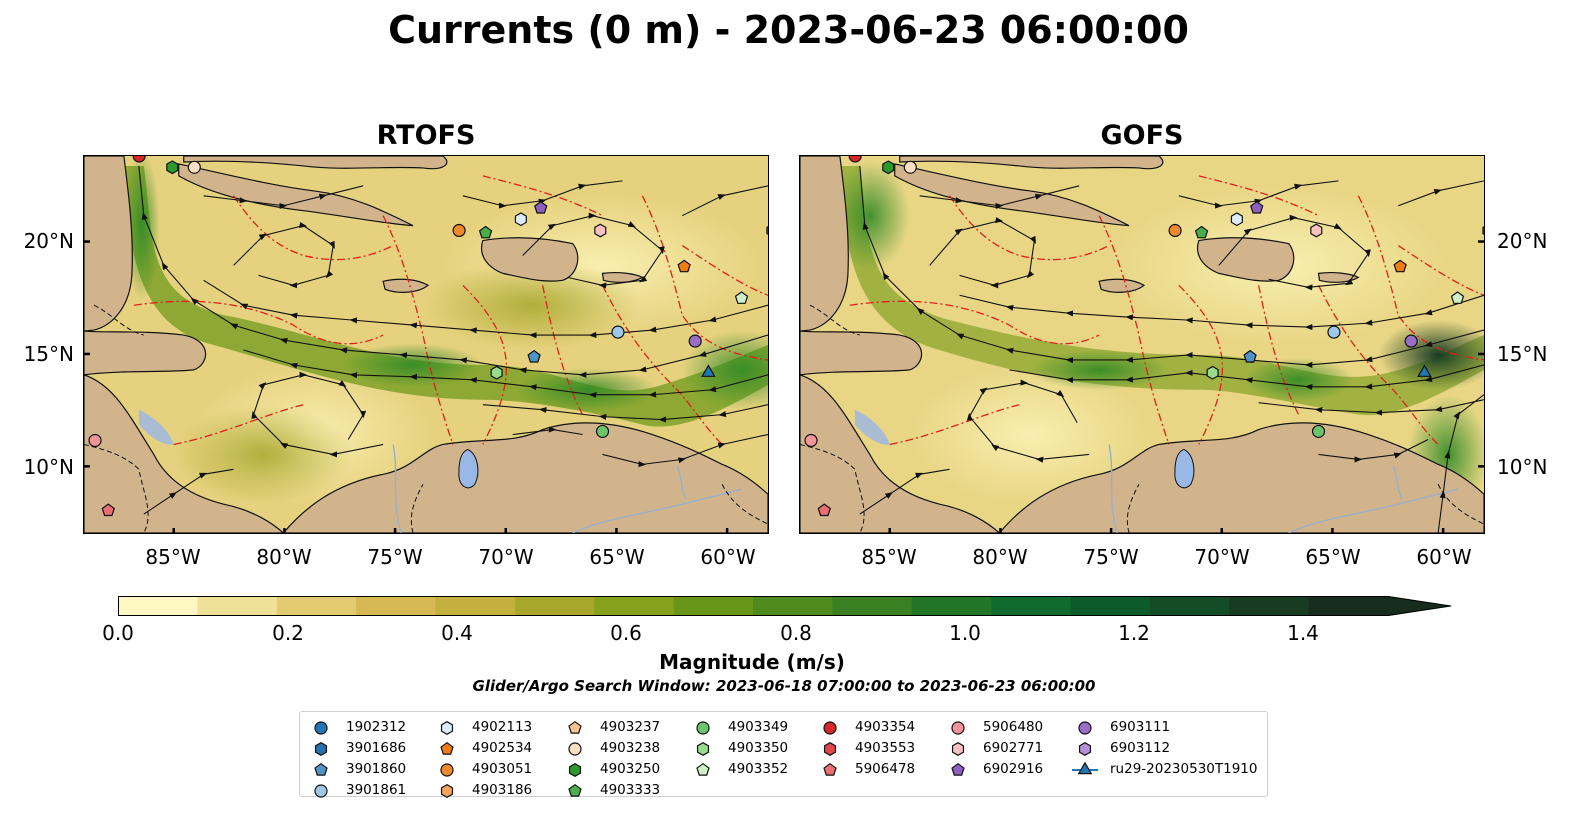 The height and width of the screenshot is (827, 1577). I want to click on legend-item: 4903051, so click(483, 768).